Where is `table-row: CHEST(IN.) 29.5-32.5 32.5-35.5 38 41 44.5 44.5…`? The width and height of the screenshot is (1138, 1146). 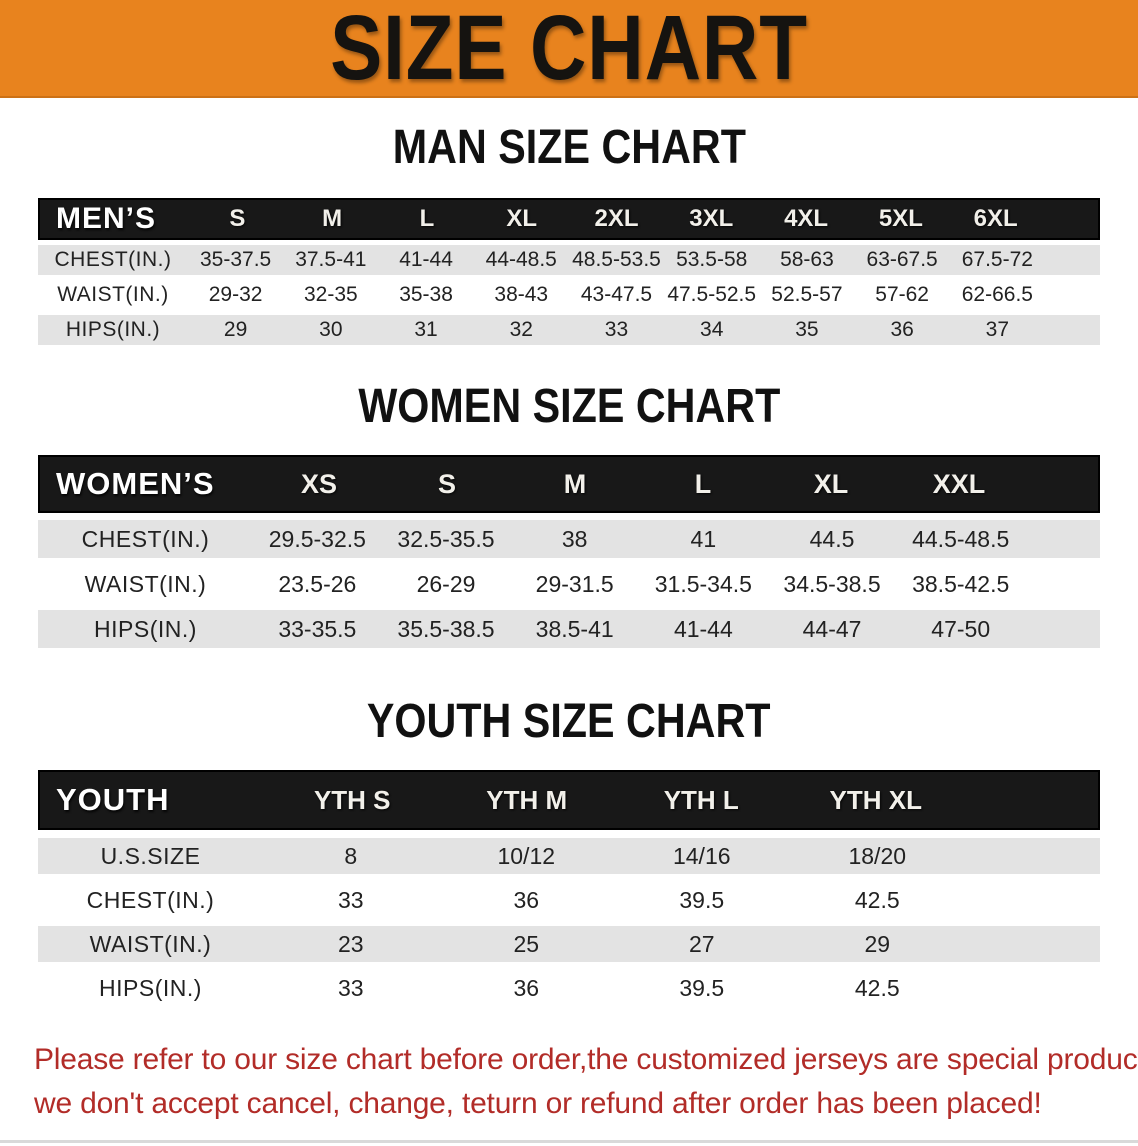 table-row: CHEST(IN.) 29.5-32.5 32.5-35.5 38 41 44.5 44.5… is located at coordinates (569, 539).